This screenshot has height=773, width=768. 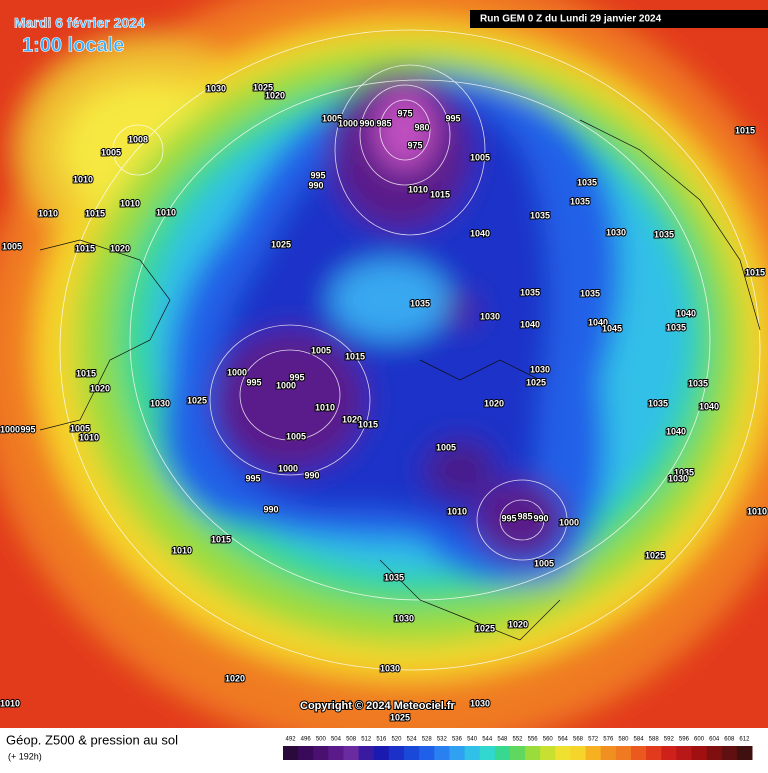 What do you see at coordinates (578, 740) in the screenshot?
I see `colorbar-label: 568` at bounding box center [578, 740].